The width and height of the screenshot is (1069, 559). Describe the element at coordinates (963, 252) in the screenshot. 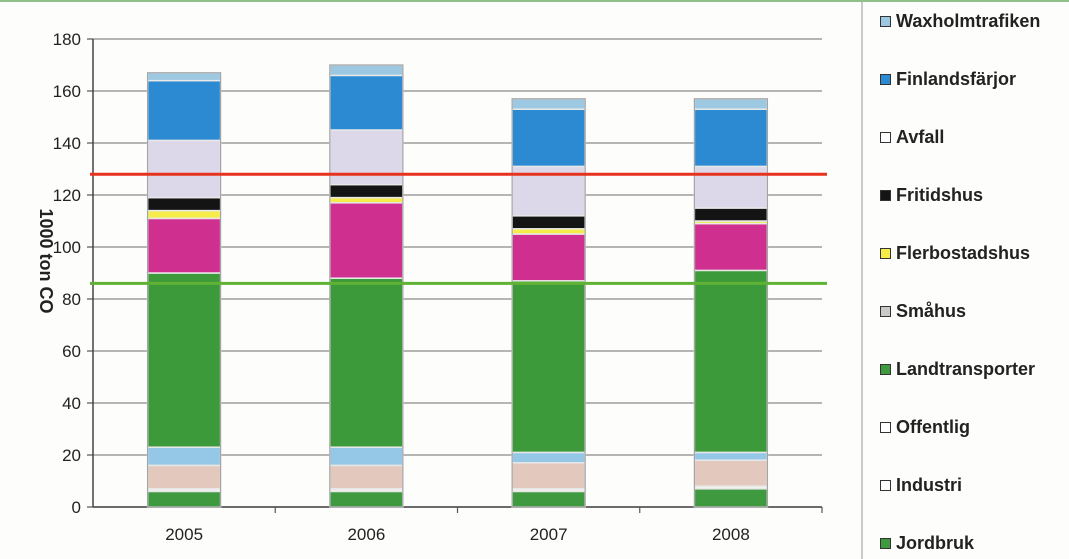

I see `legend-label: Flerbostadshus` at that location.